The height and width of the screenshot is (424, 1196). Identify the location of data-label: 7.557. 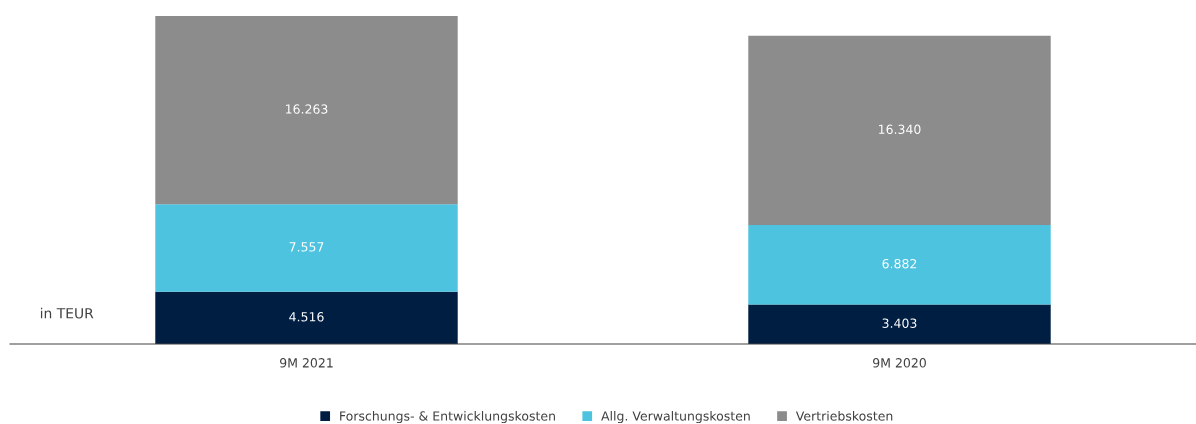
(306, 247).